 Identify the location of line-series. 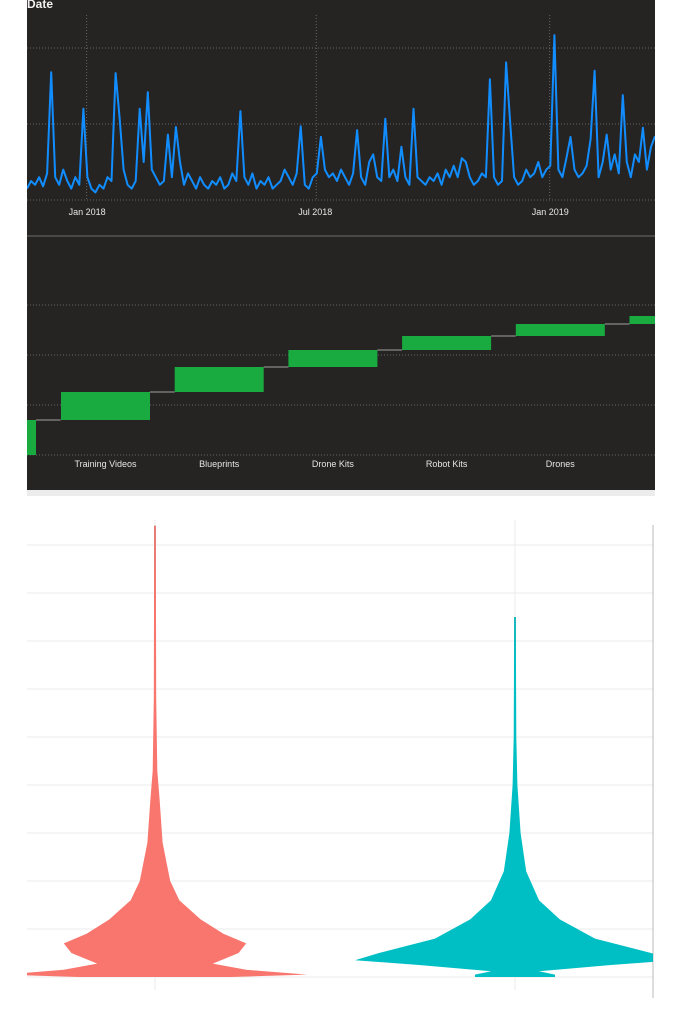
(341, 114).